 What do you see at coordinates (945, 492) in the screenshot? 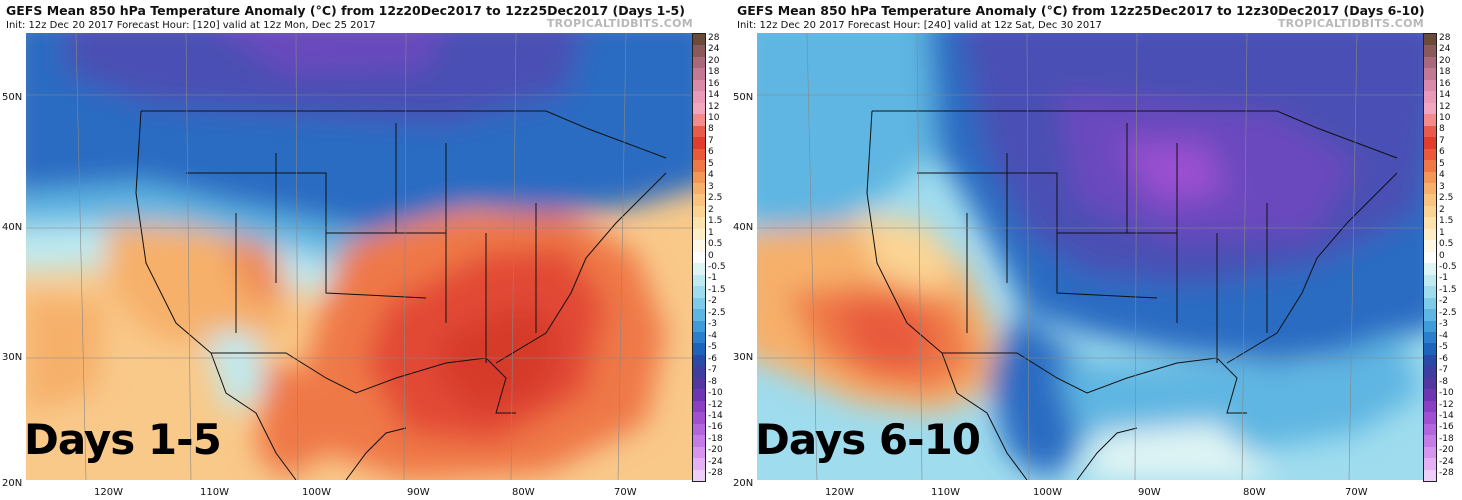
I see `lon-label-110w: 110W` at bounding box center [945, 492].